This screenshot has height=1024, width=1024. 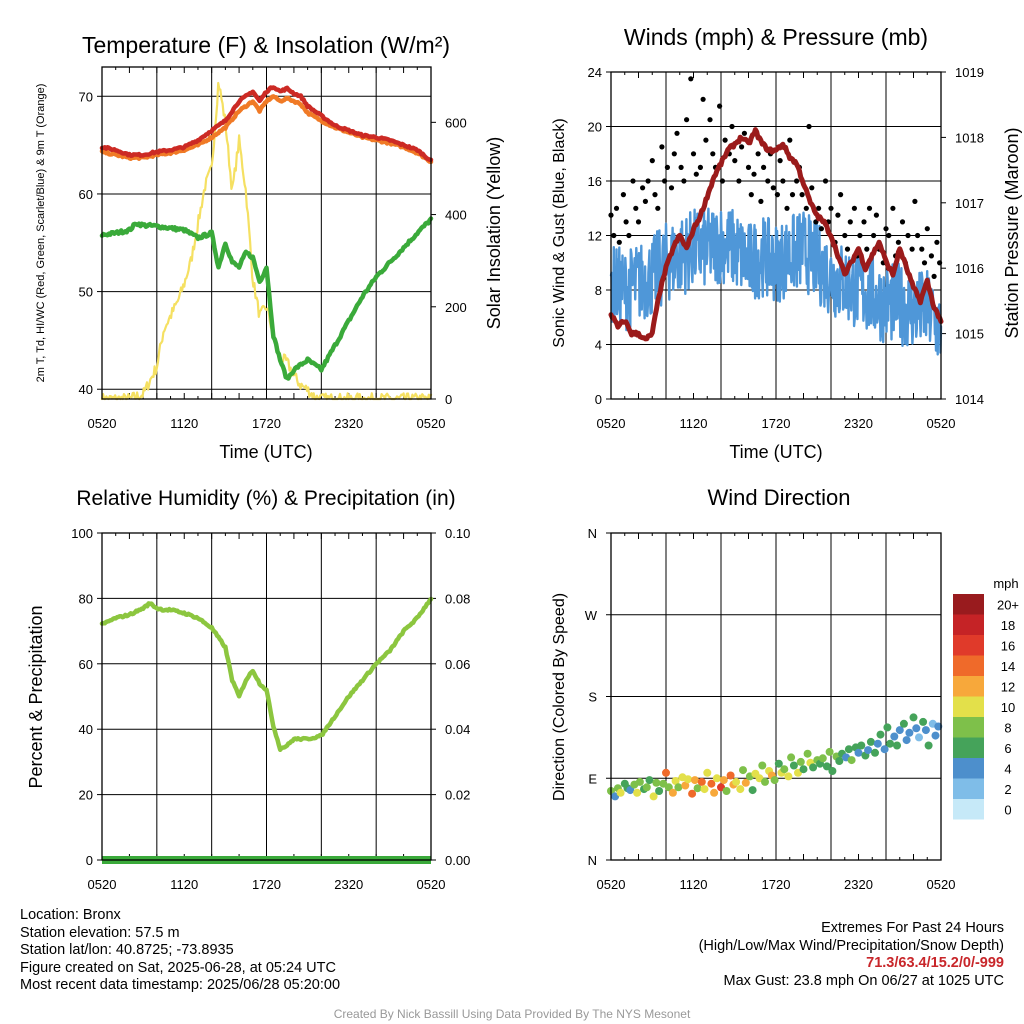 What do you see at coordinates (1012, 232) in the screenshot?
I see `panel-2-y2label-group: Station Pressure (Maroon)` at bounding box center [1012, 232].